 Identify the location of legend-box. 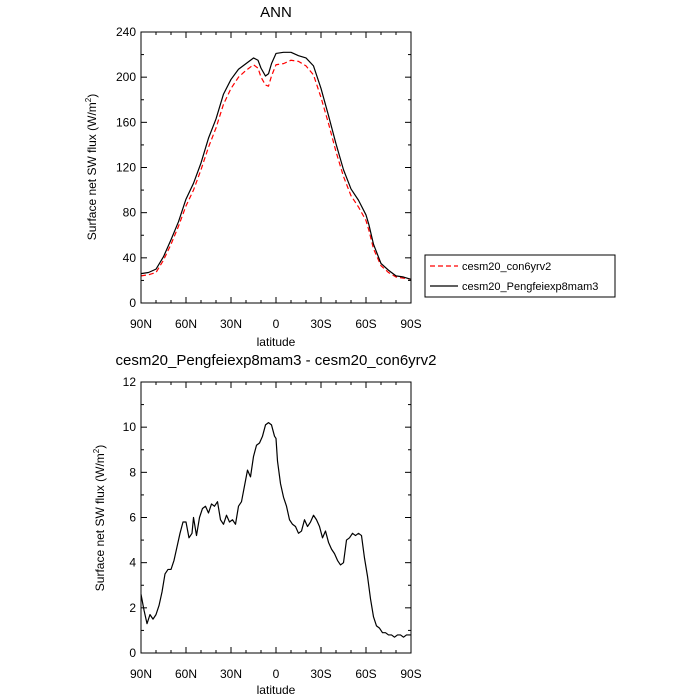
(520, 276).